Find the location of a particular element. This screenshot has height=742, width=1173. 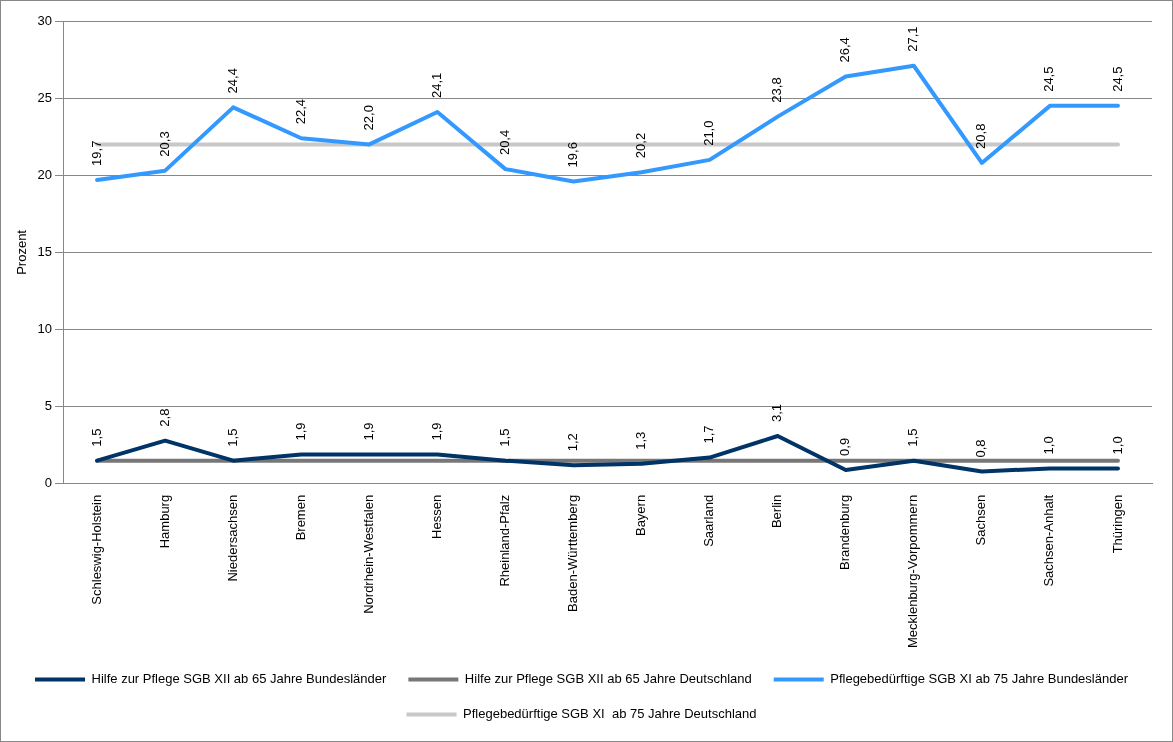

x-tick-label: Schleswig-Holstein is located at coordinates (96, 549).